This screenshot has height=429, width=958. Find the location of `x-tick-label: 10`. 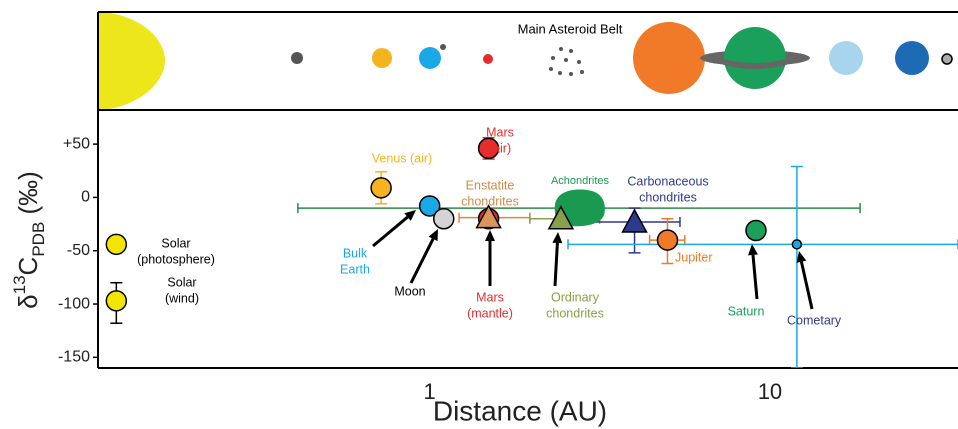

x-tick-label: 10 is located at coordinates (770, 391).